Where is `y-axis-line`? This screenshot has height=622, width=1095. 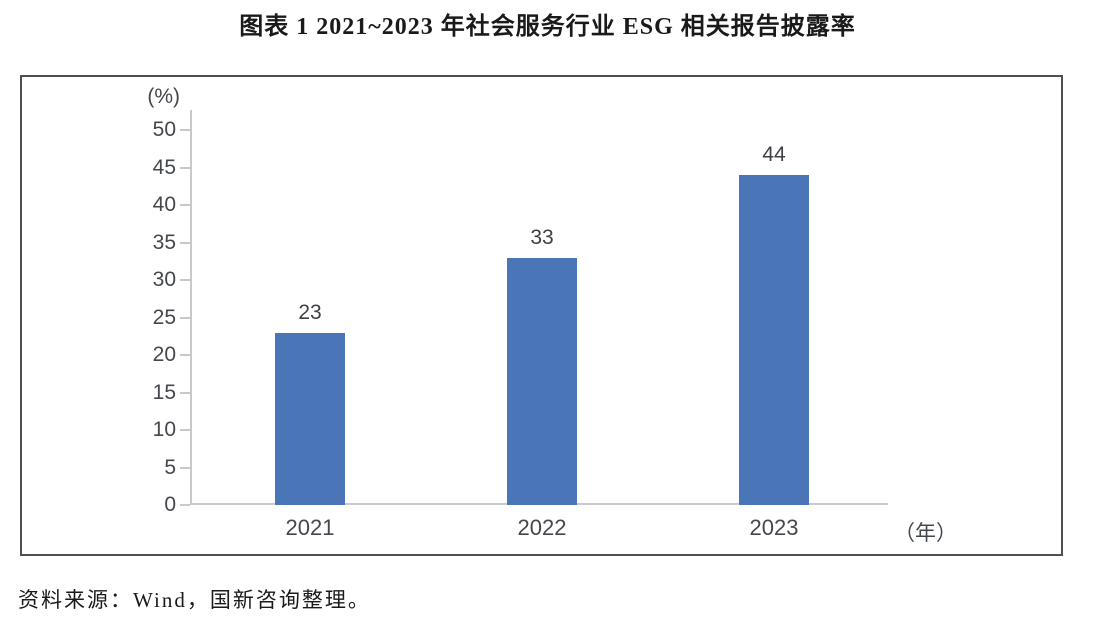 y-axis-line is located at coordinates (191, 307).